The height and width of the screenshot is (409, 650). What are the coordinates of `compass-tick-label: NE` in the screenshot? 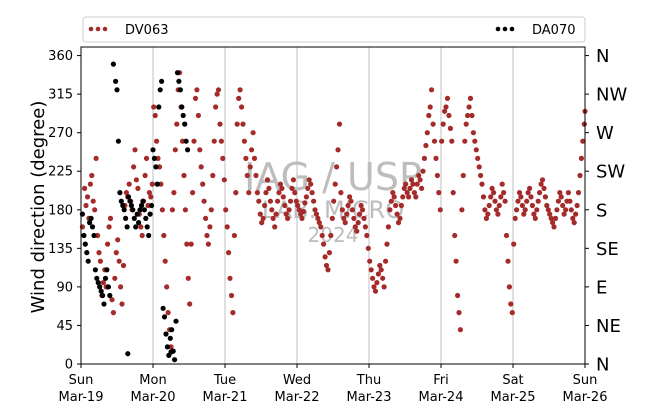 It's located at (608, 326).